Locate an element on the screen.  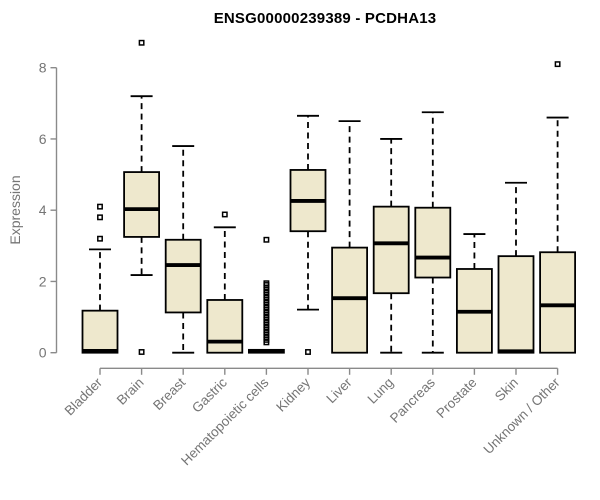
box-lung is located at coordinates (391, 246).